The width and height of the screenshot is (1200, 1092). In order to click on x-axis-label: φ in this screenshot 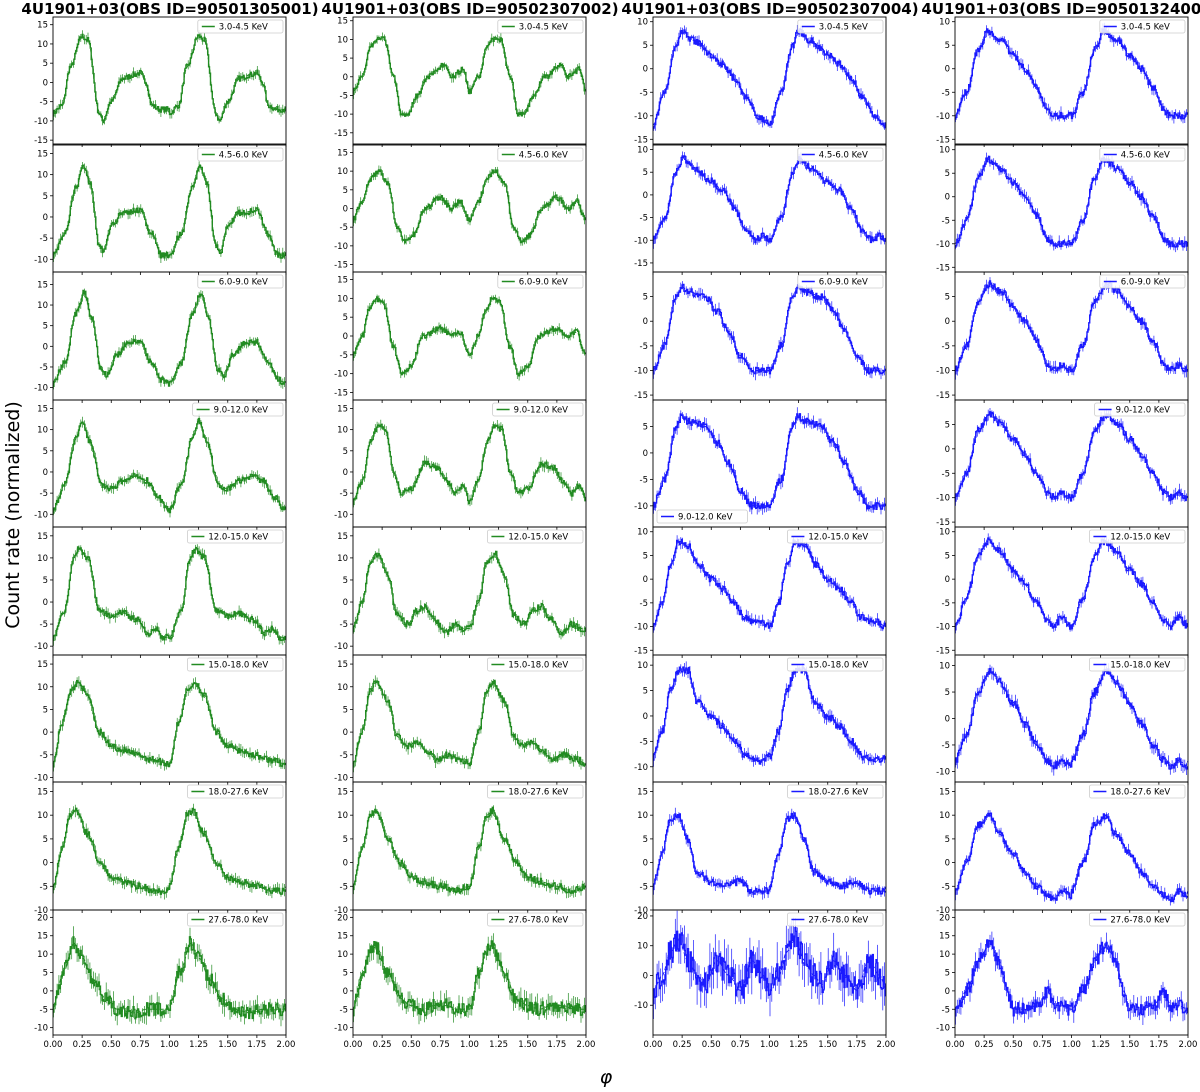, I will do `click(606, 1077)`.